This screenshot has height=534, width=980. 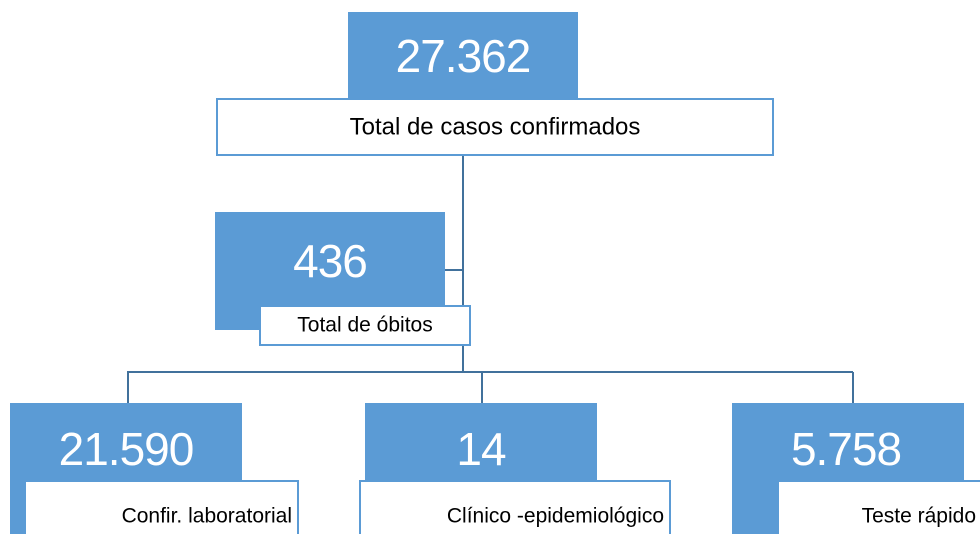 I want to click on node-value: 27.362, so click(x=463, y=56).